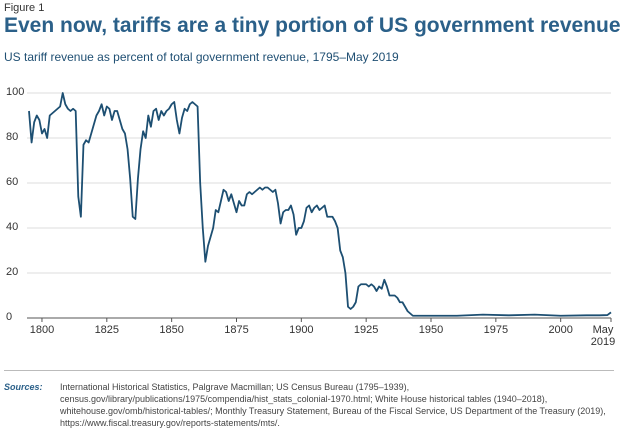 The image size is (620, 430). Describe the element at coordinates (9, 317) in the screenshot. I see `y-tick-label: 0` at that location.